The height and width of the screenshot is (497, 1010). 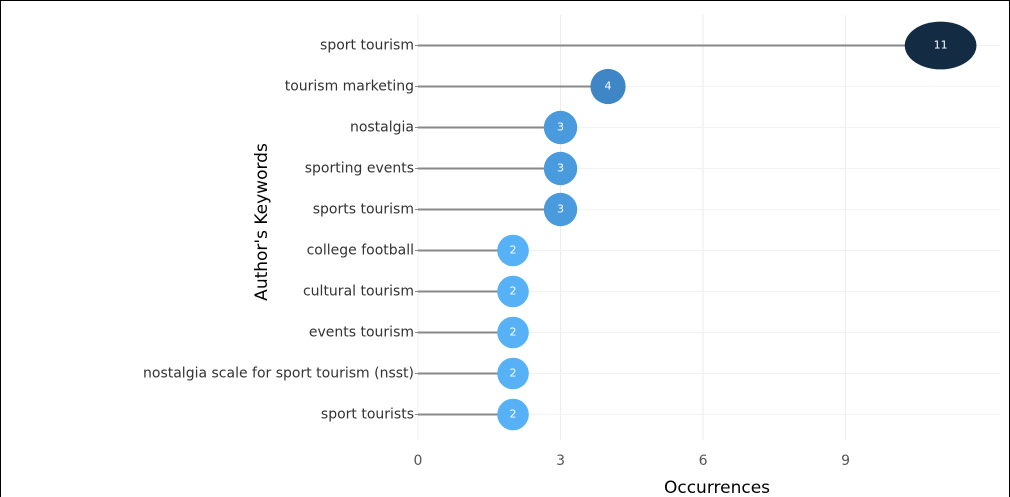 I want to click on data-label: 11, so click(x=941, y=45).